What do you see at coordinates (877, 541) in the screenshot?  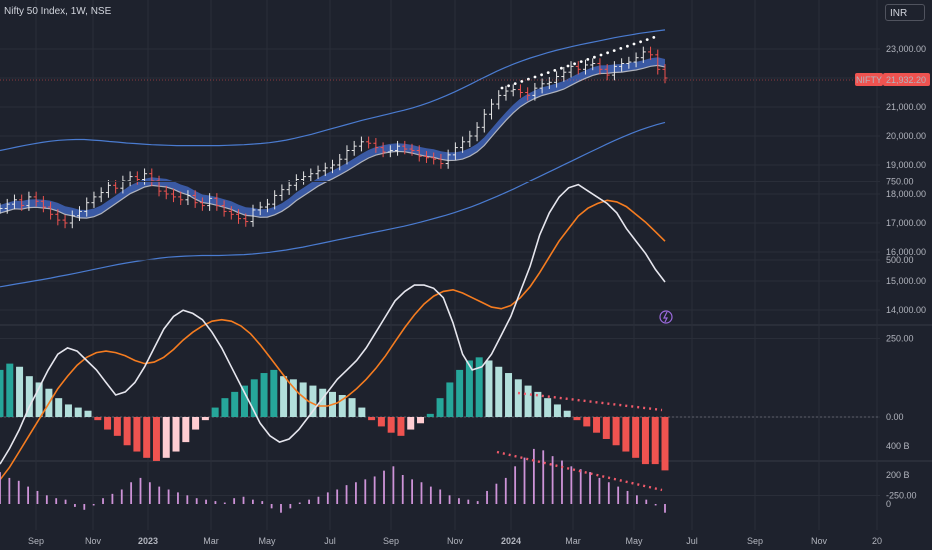 I see `time-axis-label: 20` at bounding box center [877, 541].